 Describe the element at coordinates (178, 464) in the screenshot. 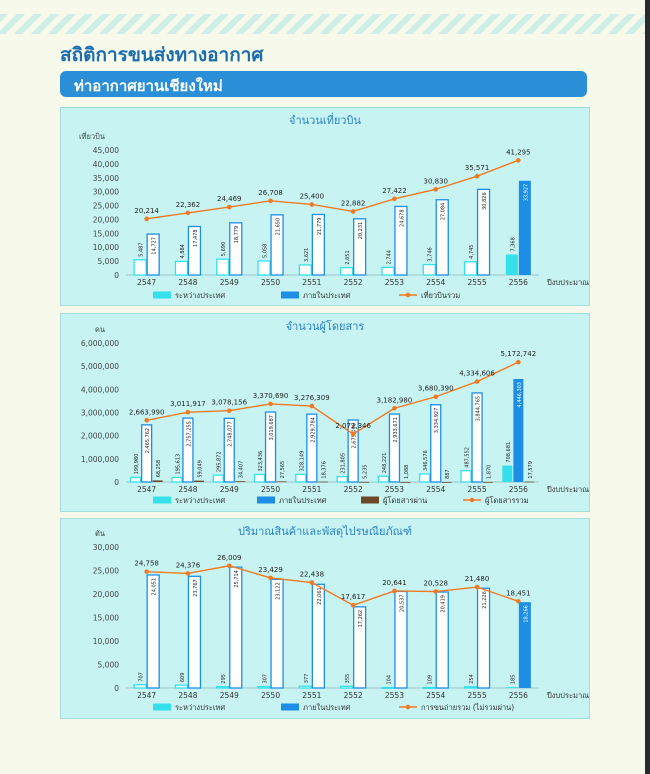

I see `international-value-label: 195,613` at that location.